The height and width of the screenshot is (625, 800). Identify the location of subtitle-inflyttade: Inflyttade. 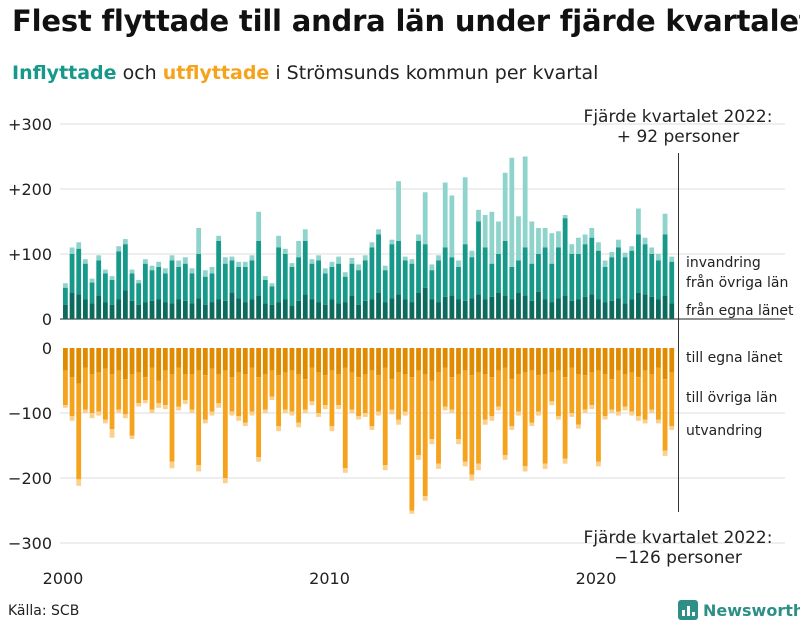
(64, 73).